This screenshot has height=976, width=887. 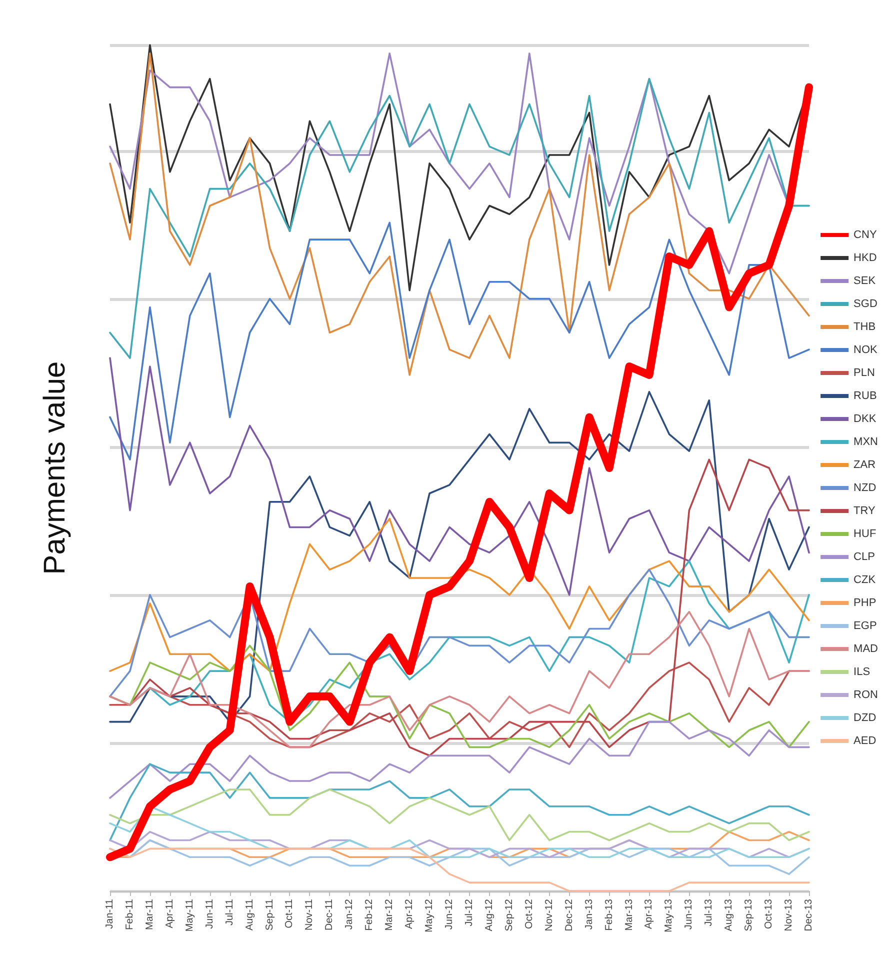 What do you see at coordinates (789, 915) in the screenshot?
I see `x-tick-label: Nov-13` at bounding box center [789, 915].